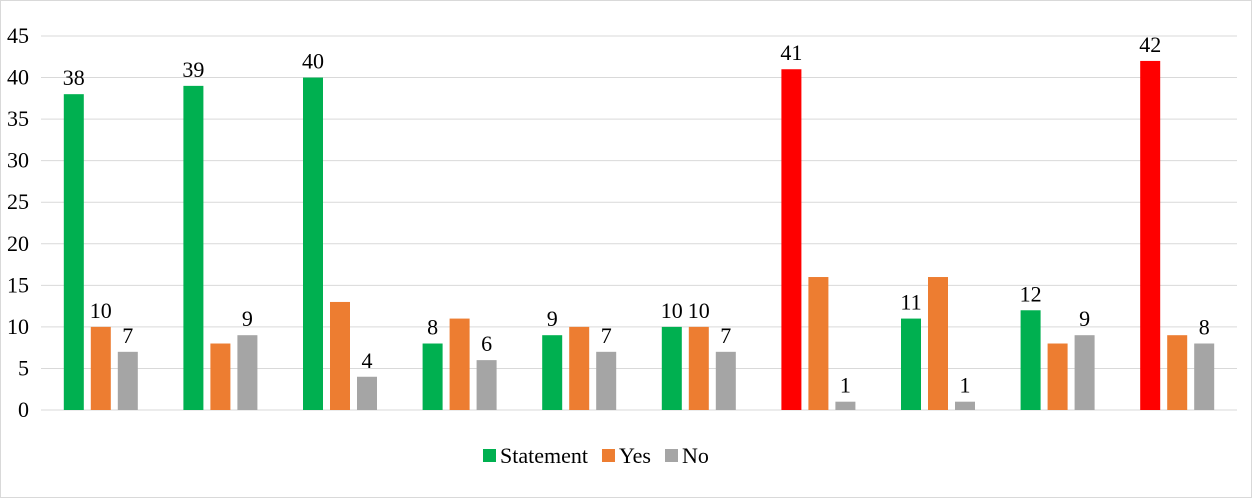  Describe the element at coordinates (193, 69) in the screenshot. I see `data-label: 39` at that location.